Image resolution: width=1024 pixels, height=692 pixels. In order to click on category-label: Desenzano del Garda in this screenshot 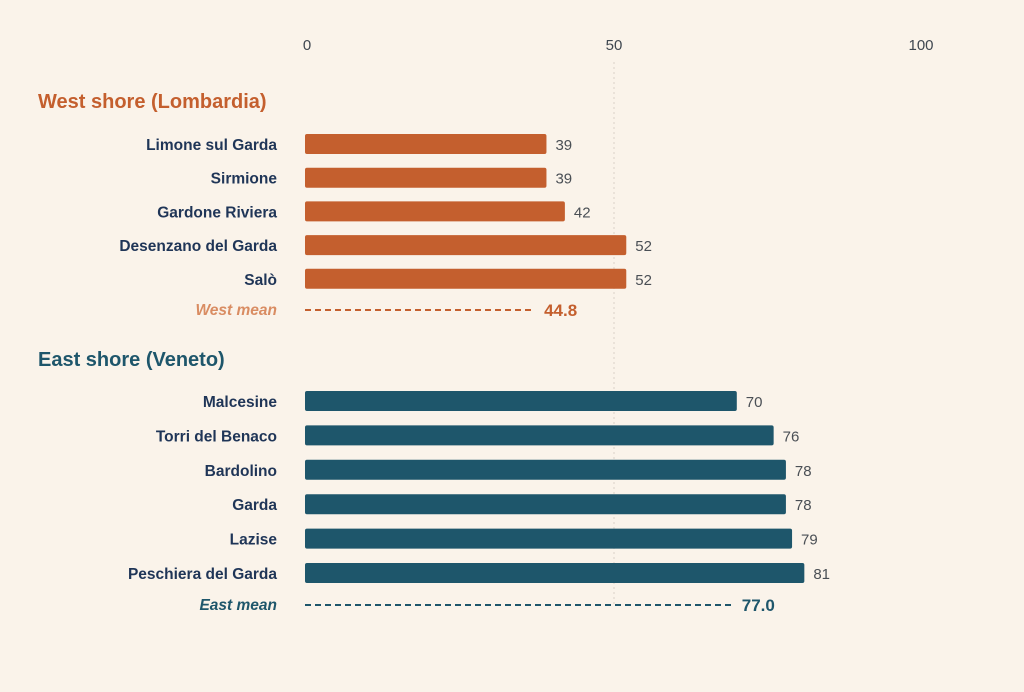, I will do `click(198, 246)`.